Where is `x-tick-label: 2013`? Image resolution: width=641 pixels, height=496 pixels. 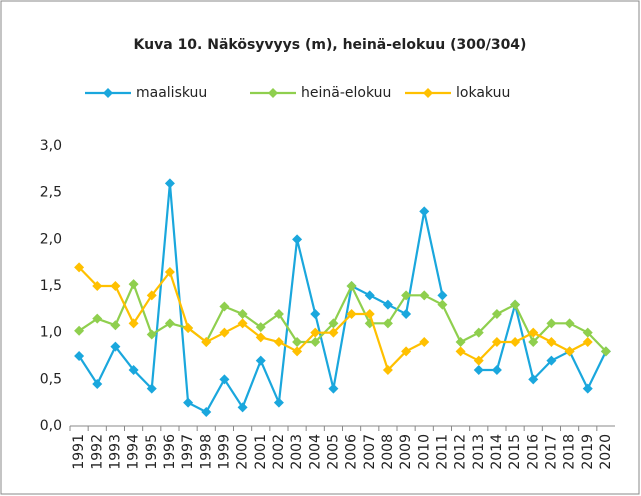
x-tick-label: 2013 is located at coordinates (479, 452).